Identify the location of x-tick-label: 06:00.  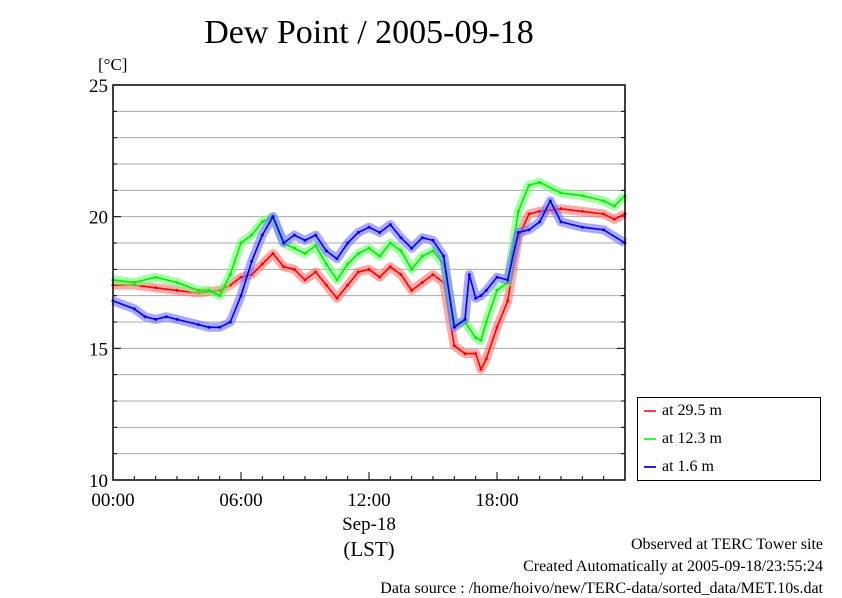
(240, 500).